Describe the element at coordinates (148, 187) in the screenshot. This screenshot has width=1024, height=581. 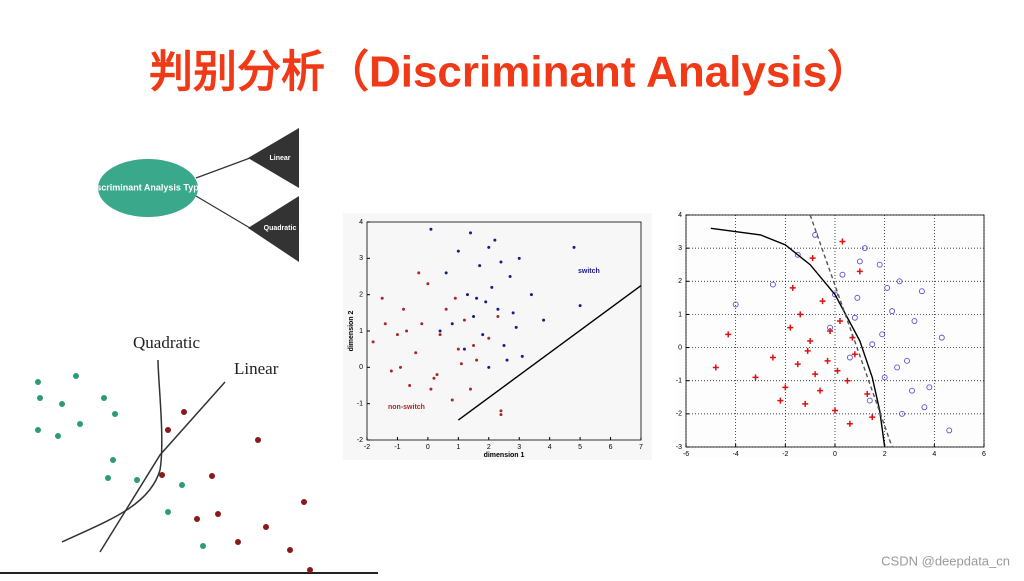
I see `root-label: Discriminant Analysis Types` at that location.